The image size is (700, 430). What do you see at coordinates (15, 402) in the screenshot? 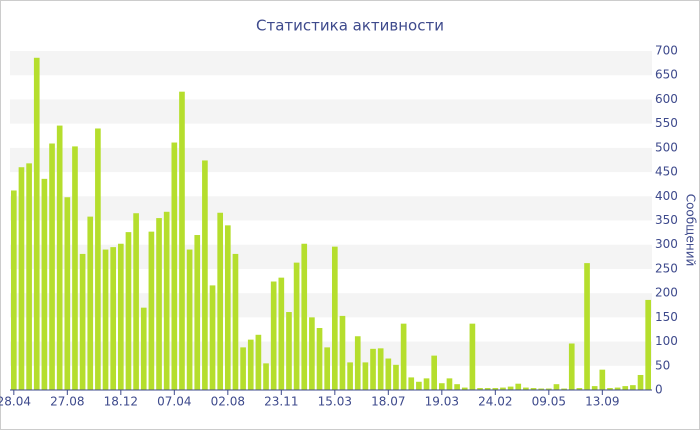
I see `x-tick-label: 28.04` at bounding box center [15, 402].